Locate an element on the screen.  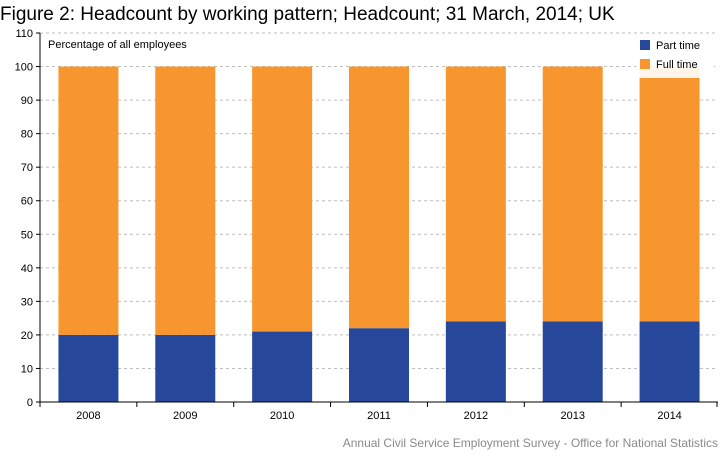
bar-full-time-2014 is located at coordinates (669, 194).